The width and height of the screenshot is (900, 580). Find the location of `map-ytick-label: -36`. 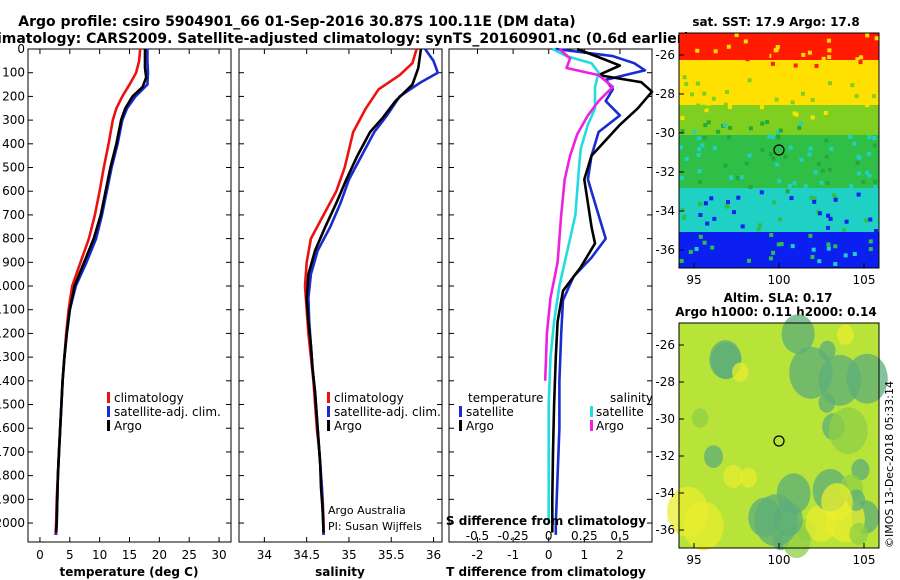

map-ytick-label: -36 is located at coordinates (665, 530).